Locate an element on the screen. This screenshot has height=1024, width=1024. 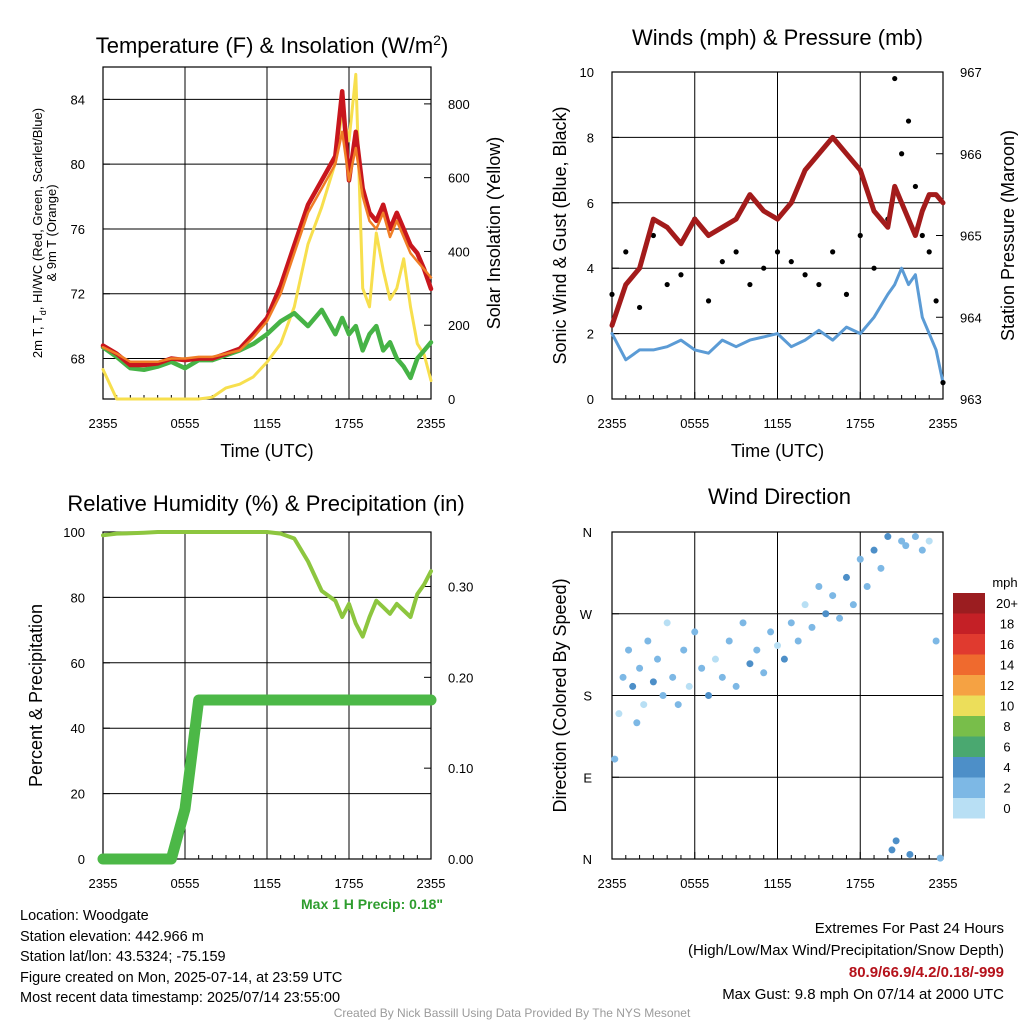
y-tick-label-left: E is located at coordinates (587, 777).